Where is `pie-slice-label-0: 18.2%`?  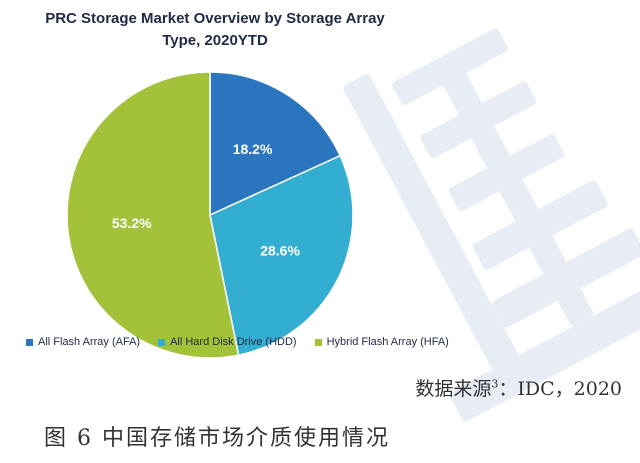 pie-slice-label-0: 18.2% is located at coordinates (253, 149).